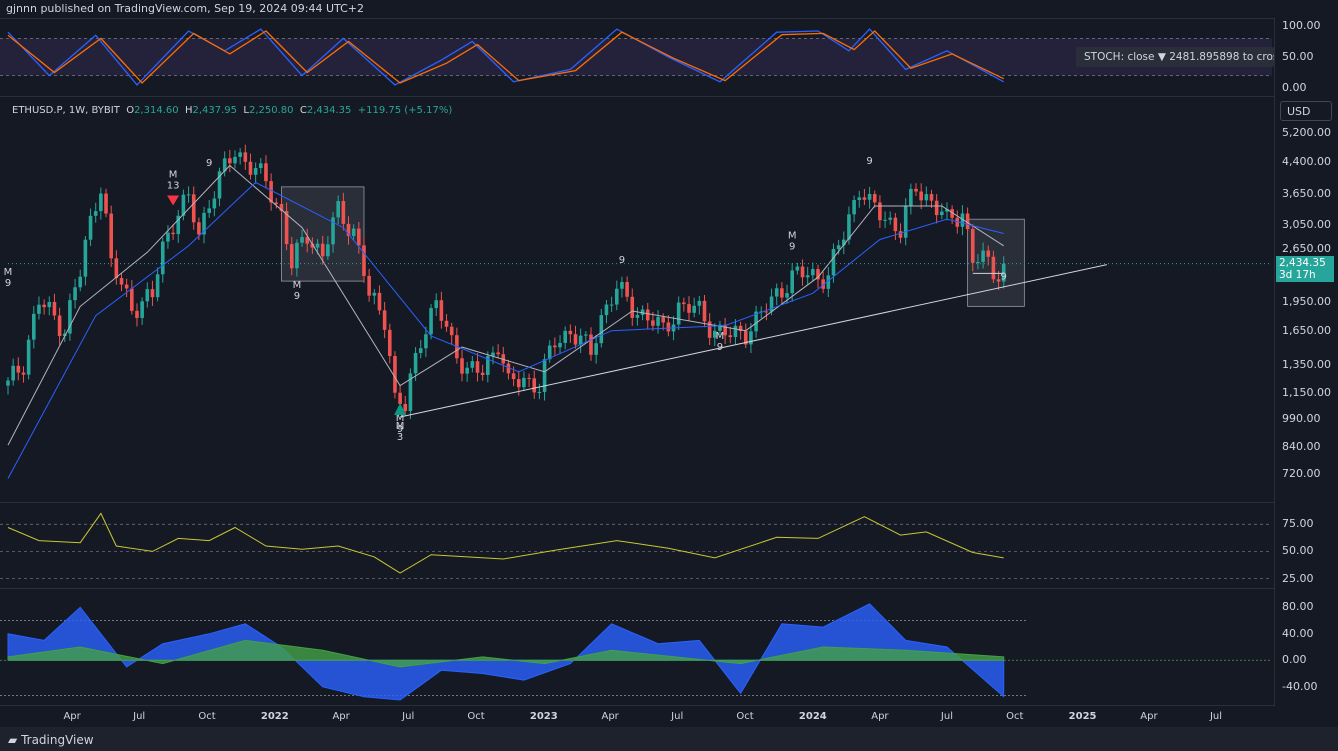  What do you see at coordinates (1306, 248) in the screenshot?
I see `price-axis-label: 2,650.00` at bounding box center [1306, 248].